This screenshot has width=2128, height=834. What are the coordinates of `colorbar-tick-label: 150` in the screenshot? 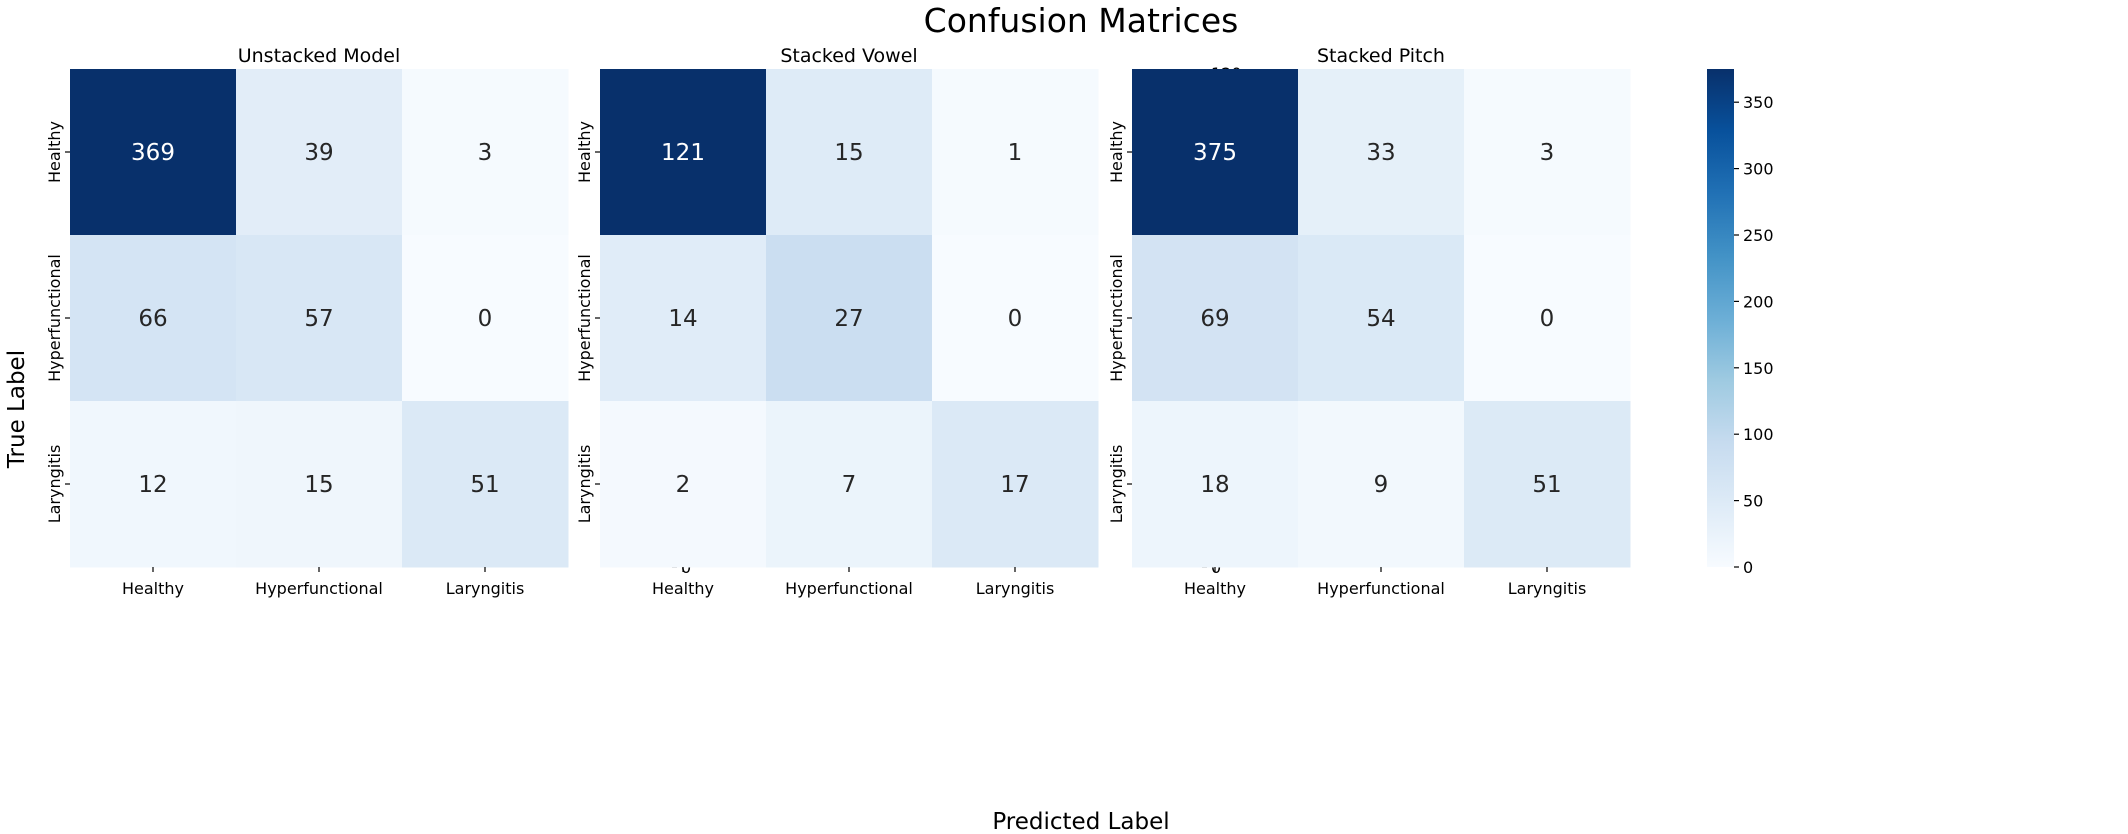 It's located at (1758, 368).